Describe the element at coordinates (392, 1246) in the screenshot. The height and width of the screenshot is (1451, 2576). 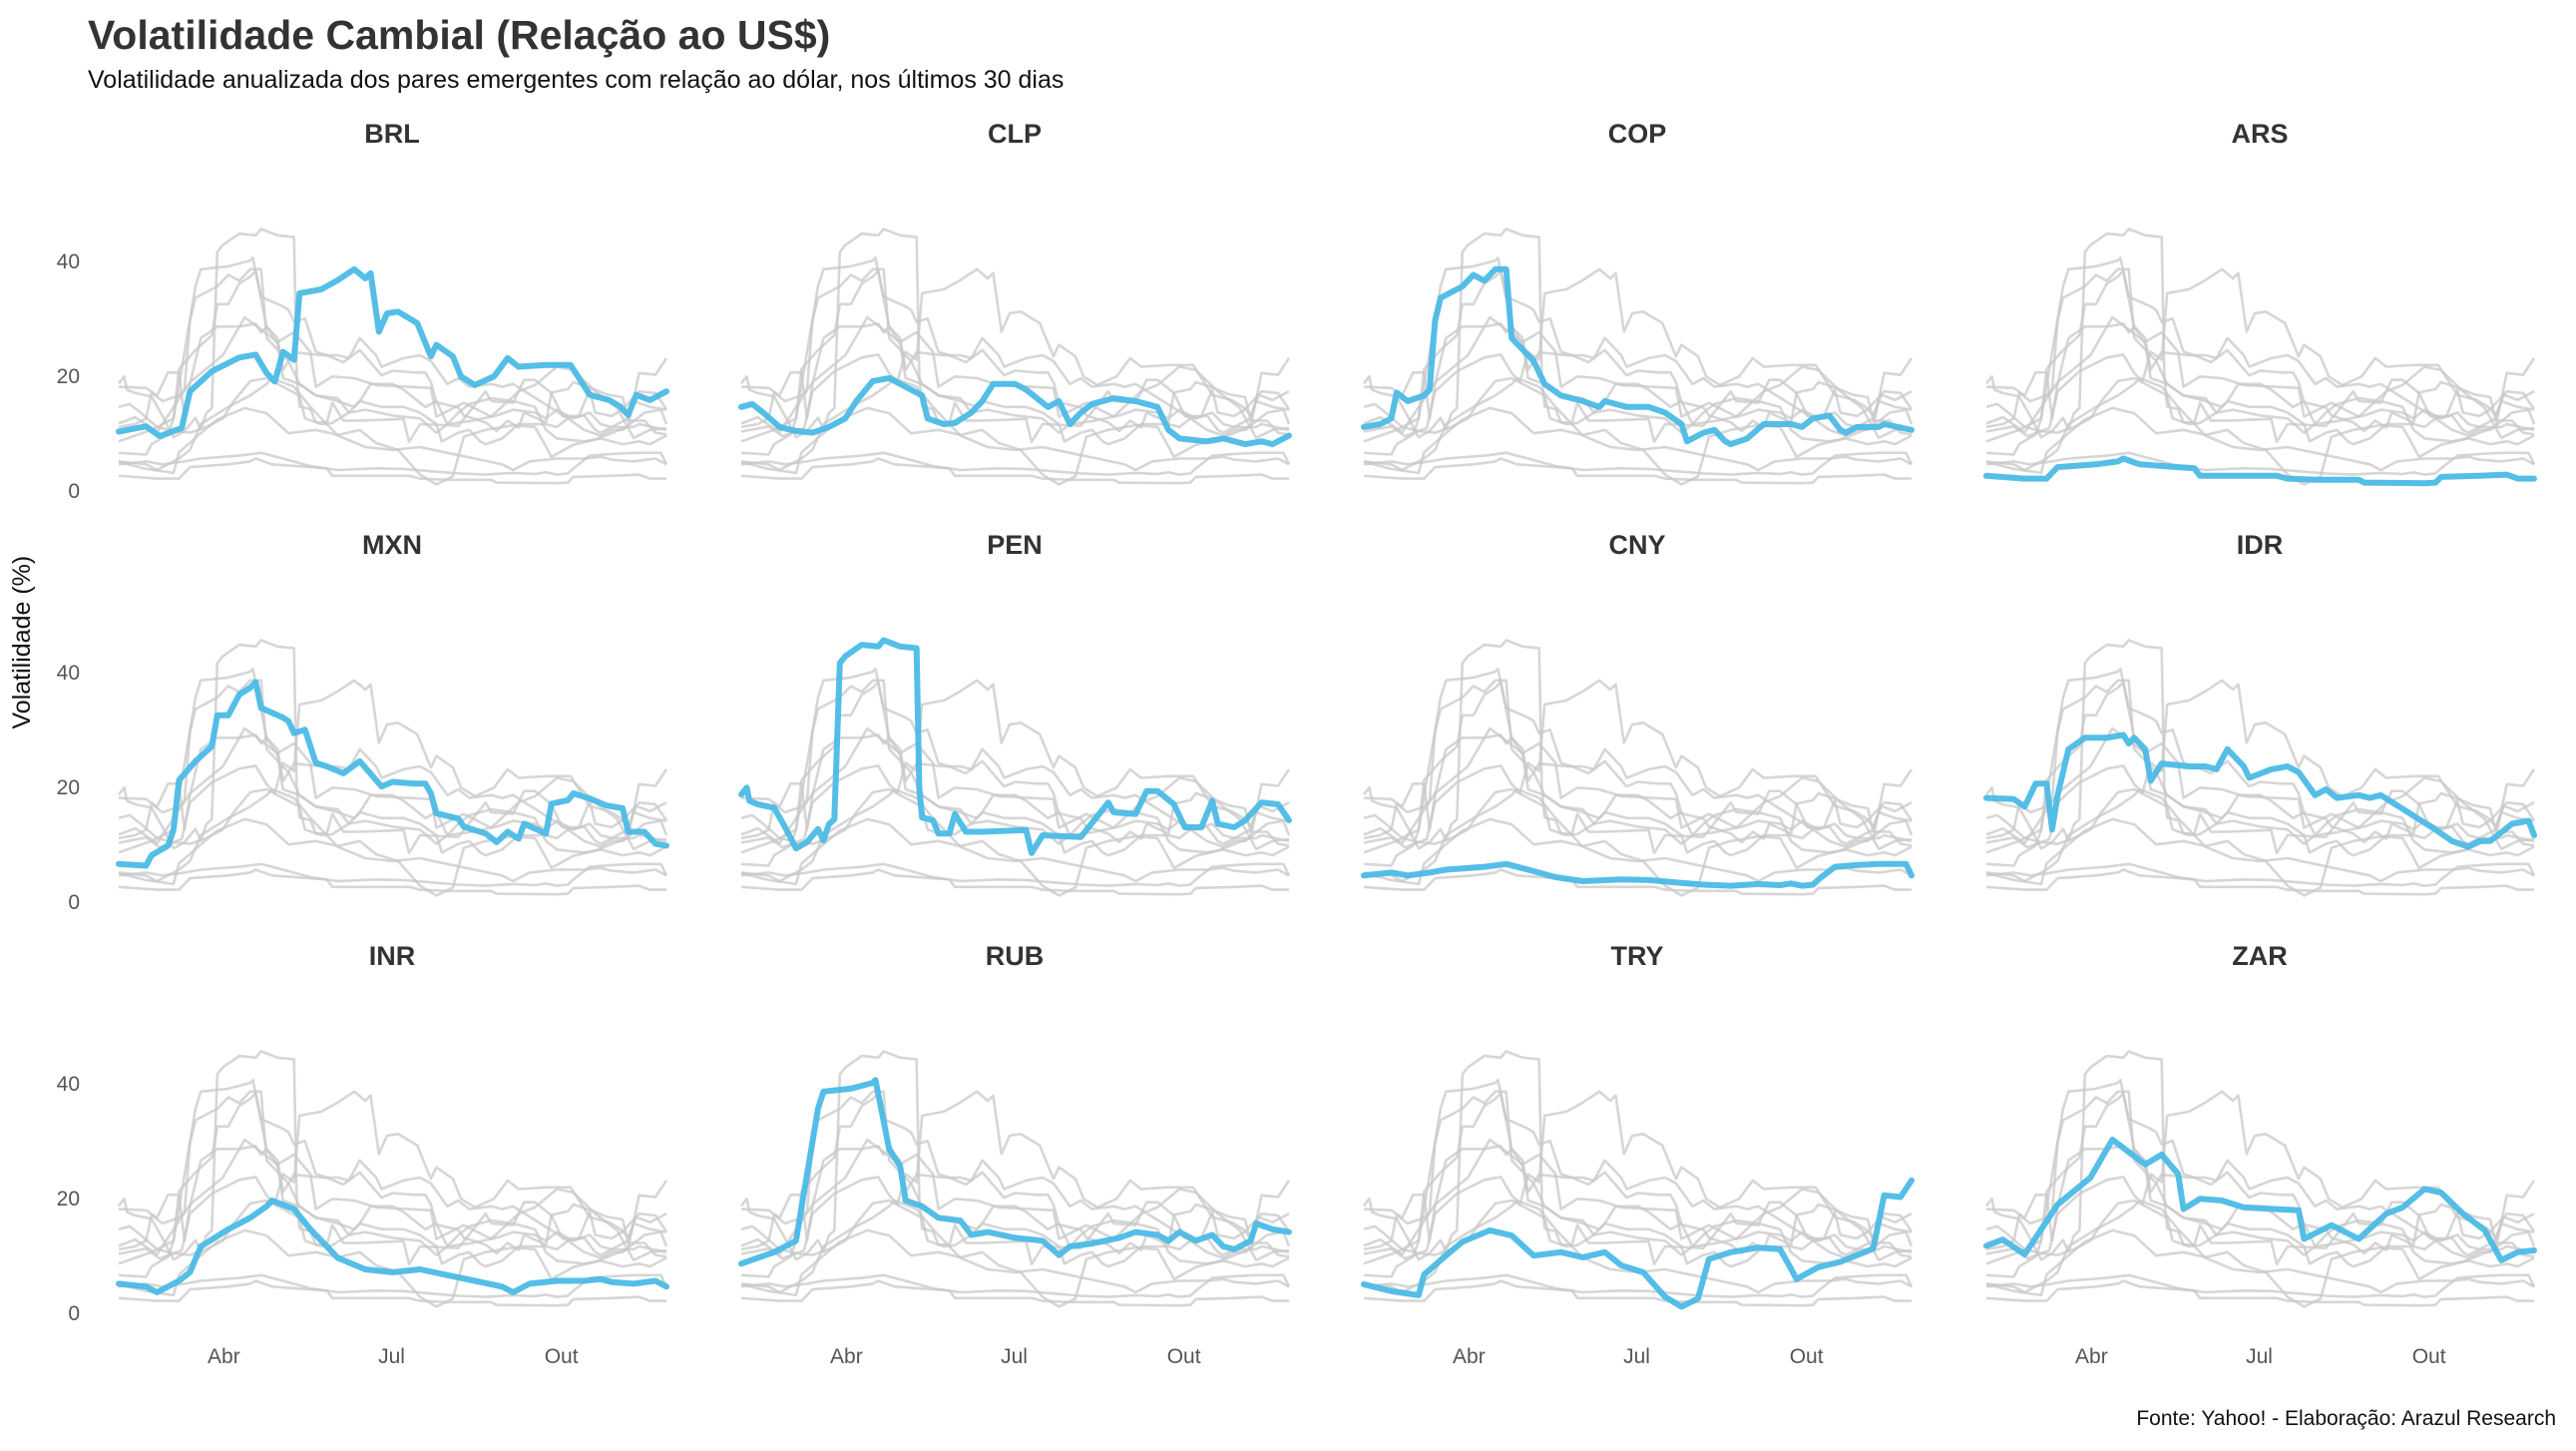
I see `highlight-line-inr` at that location.